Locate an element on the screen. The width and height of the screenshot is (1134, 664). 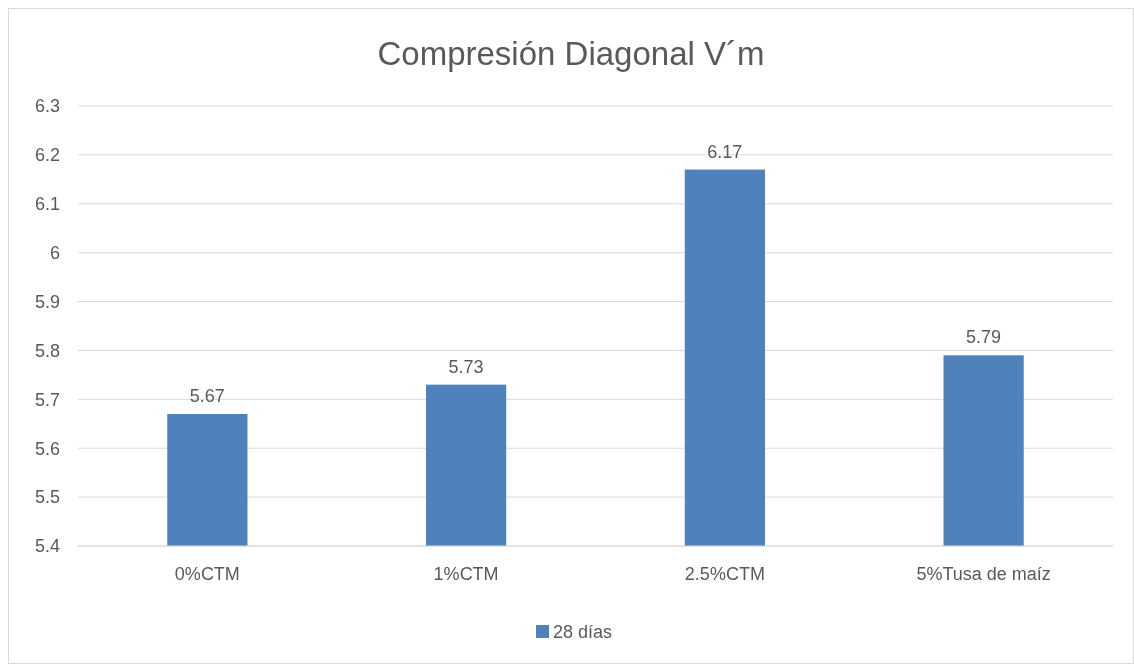
x-tick-label: 0%CTM is located at coordinates (207, 574).